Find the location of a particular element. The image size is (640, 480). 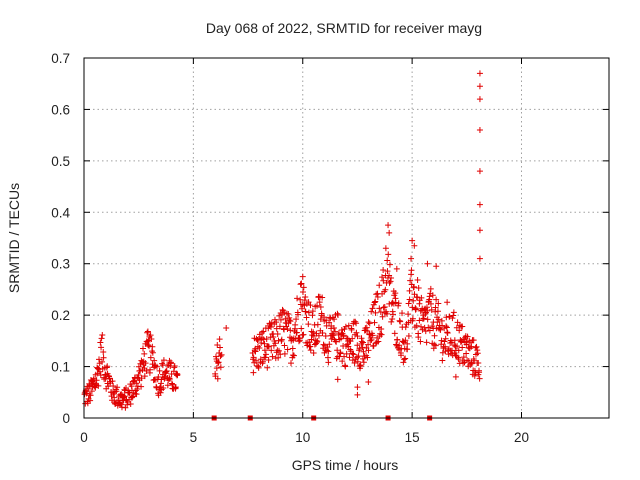

y-tick-label: 0.7 is located at coordinates (60, 58).